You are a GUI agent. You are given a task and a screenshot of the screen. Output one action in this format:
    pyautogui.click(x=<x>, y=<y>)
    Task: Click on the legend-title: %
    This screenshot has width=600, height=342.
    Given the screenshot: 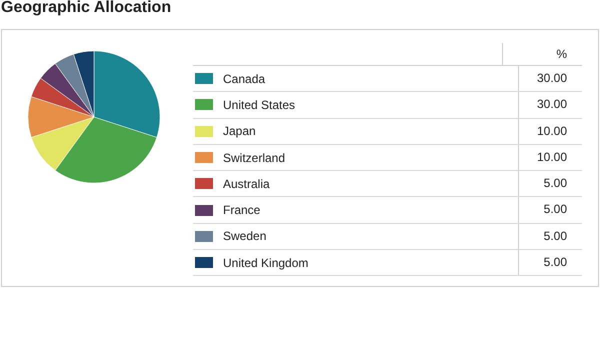 What is the action you would take?
    pyautogui.click(x=542, y=54)
    